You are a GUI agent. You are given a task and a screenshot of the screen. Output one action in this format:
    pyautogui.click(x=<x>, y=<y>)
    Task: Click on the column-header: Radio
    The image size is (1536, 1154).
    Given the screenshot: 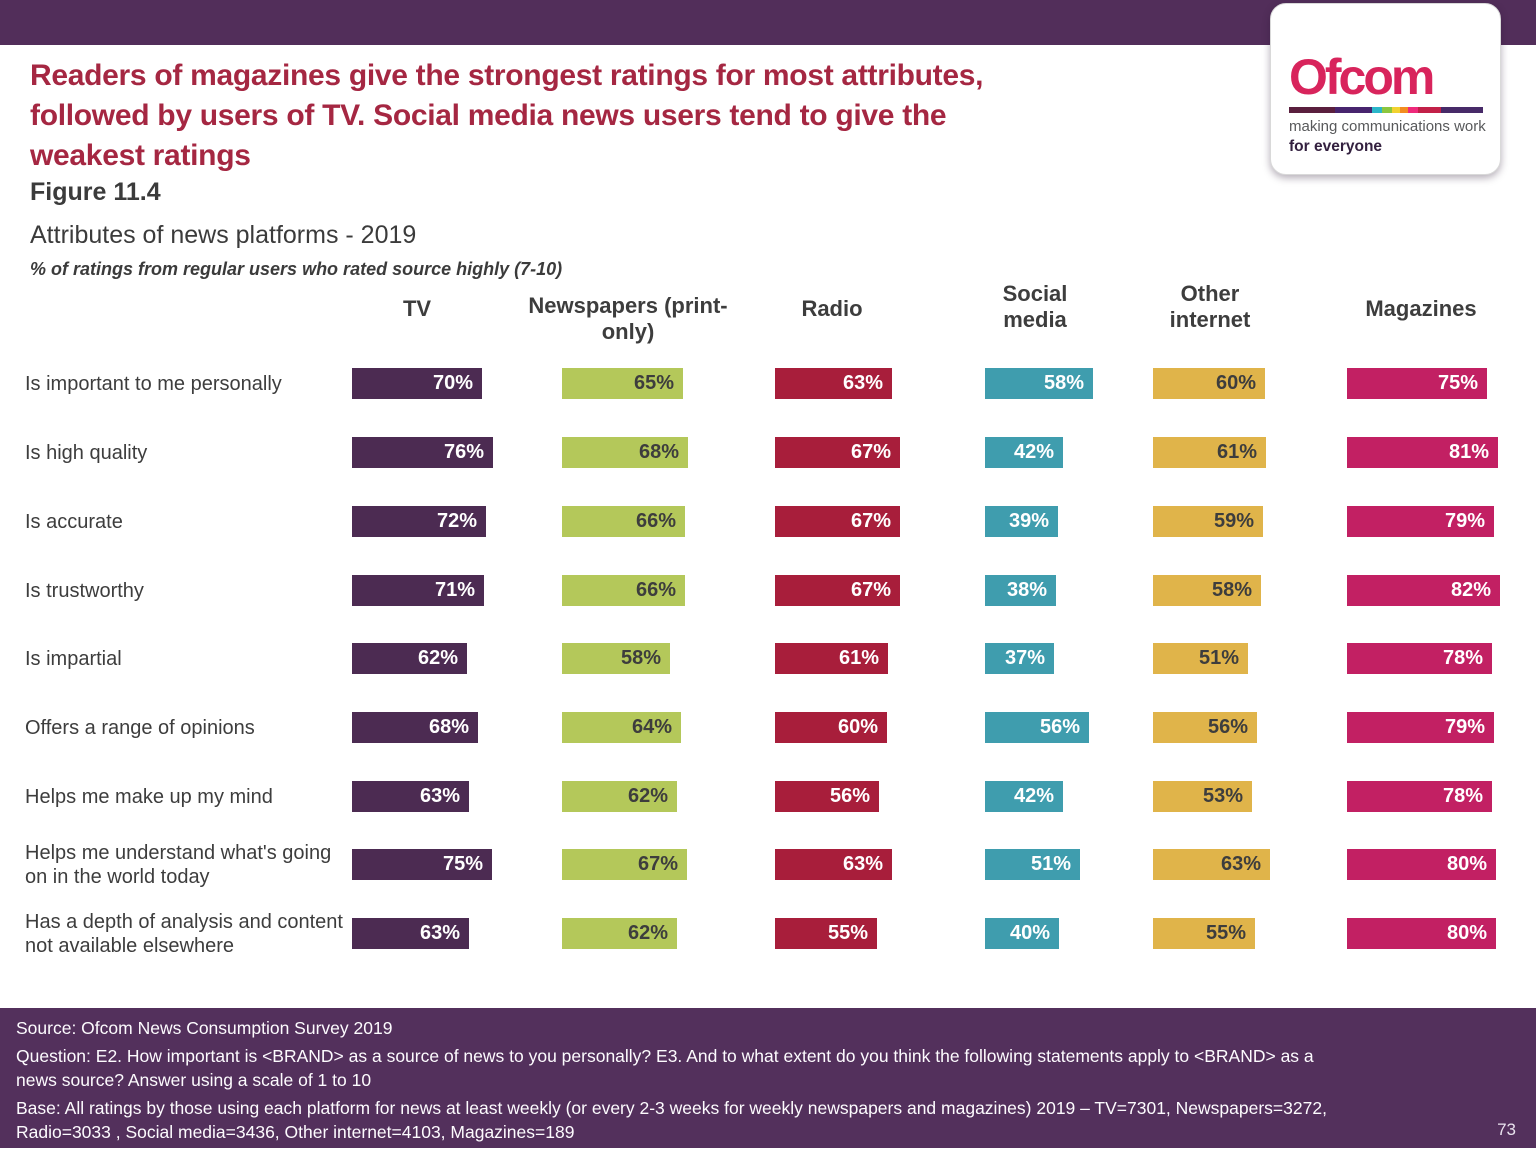 What is the action you would take?
    pyautogui.click(x=832, y=308)
    